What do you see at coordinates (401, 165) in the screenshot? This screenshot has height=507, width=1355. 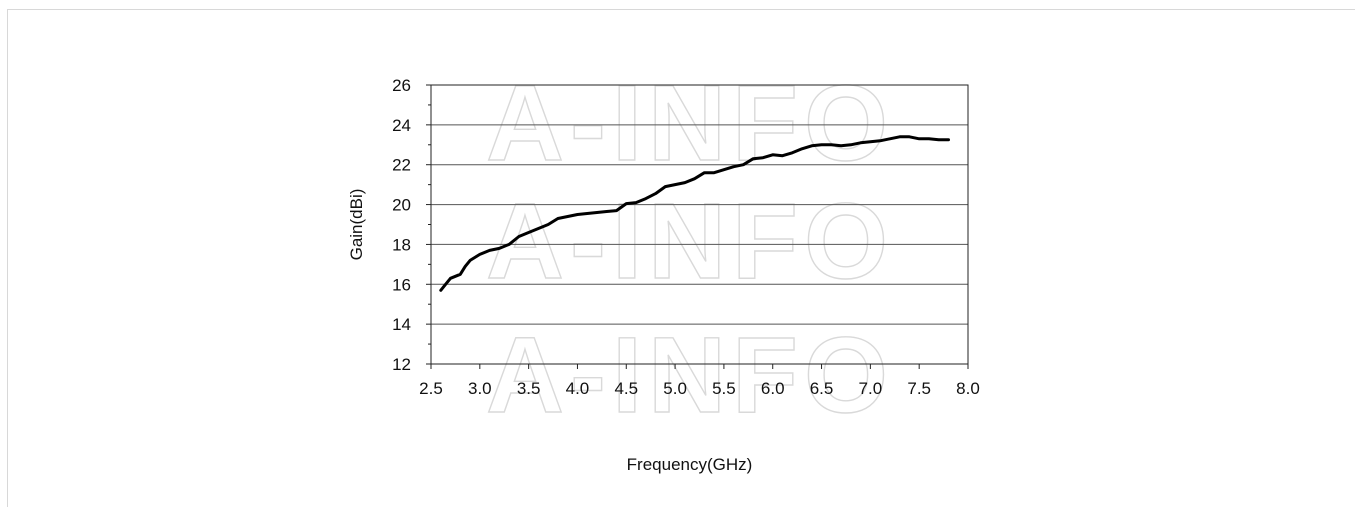 I see `y-tick-label: 22` at bounding box center [401, 165].